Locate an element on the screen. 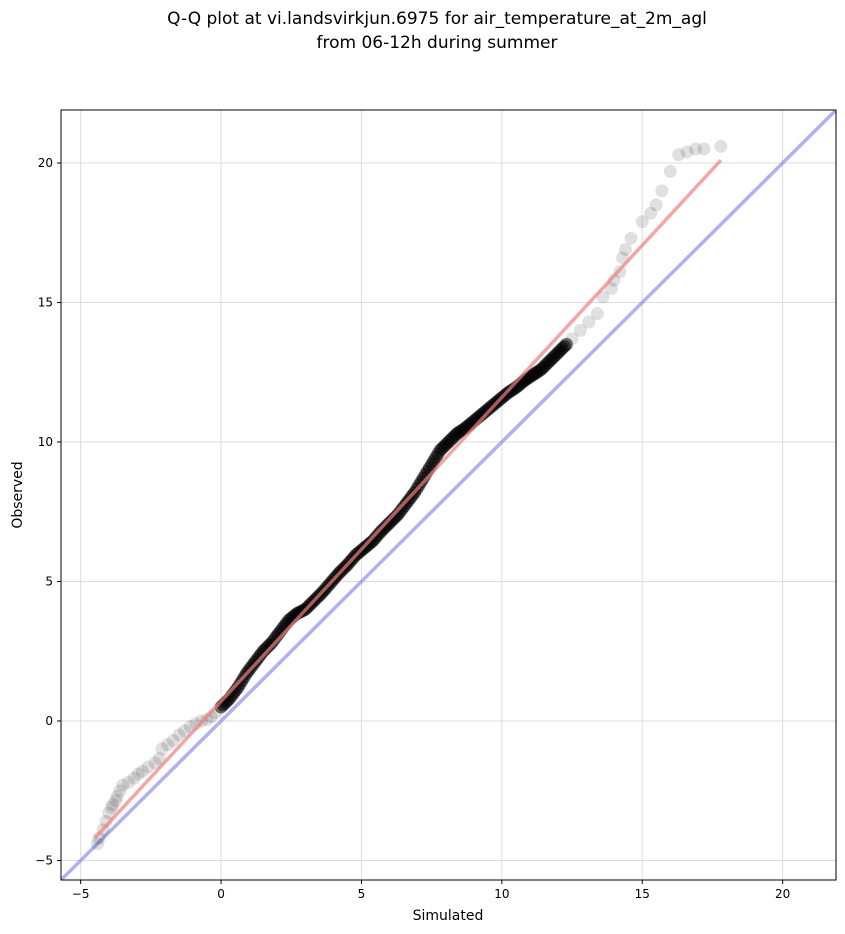 The image size is (845, 934). y-tick-label: 20 is located at coordinates (45, 163).